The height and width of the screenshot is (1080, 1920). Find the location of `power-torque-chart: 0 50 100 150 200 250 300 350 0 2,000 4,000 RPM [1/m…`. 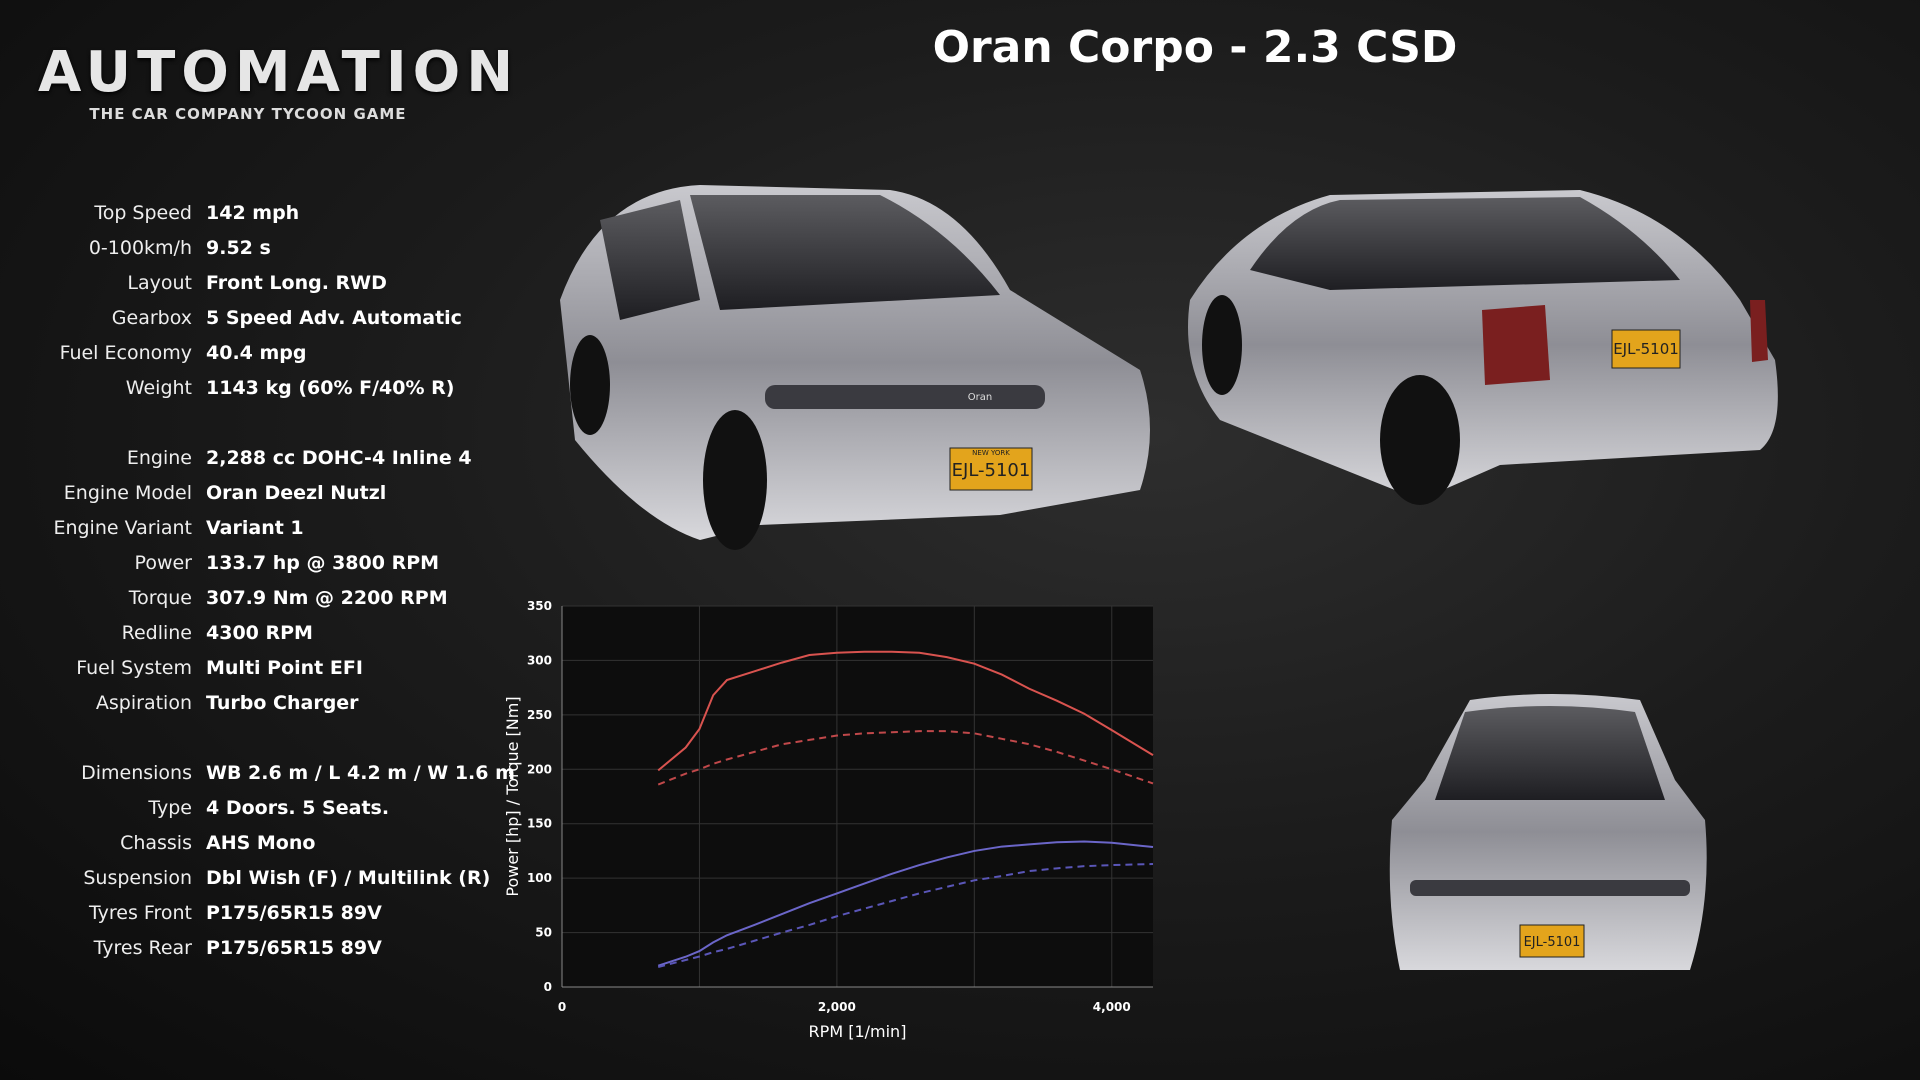

power-torque-chart: 0 50 100 150 200 250 300 350 0 2,000 4,000 RPM [1/m… is located at coordinates (828, 820).